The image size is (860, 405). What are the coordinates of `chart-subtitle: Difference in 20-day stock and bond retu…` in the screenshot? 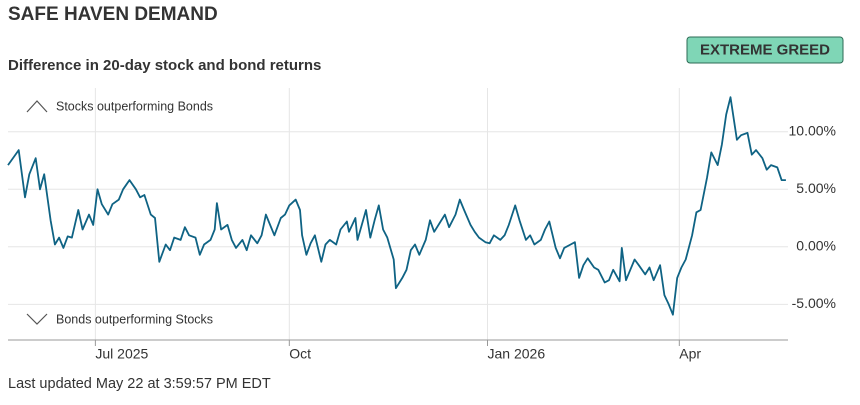 It's located at (164, 65).